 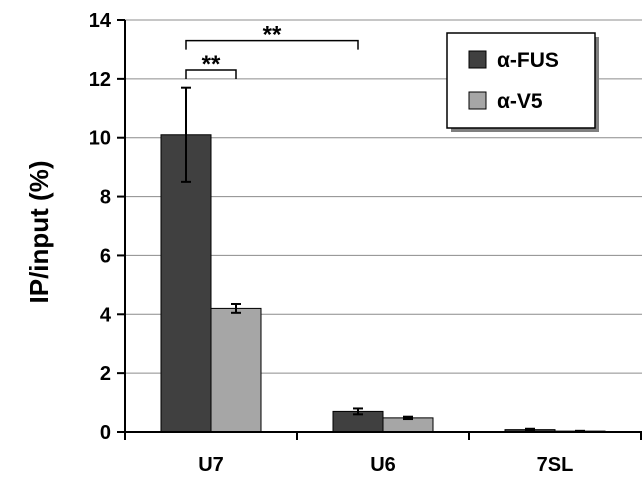 What do you see at coordinates (383, 465) in the screenshot?
I see `x-tick-label: U6` at bounding box center [383, 465].